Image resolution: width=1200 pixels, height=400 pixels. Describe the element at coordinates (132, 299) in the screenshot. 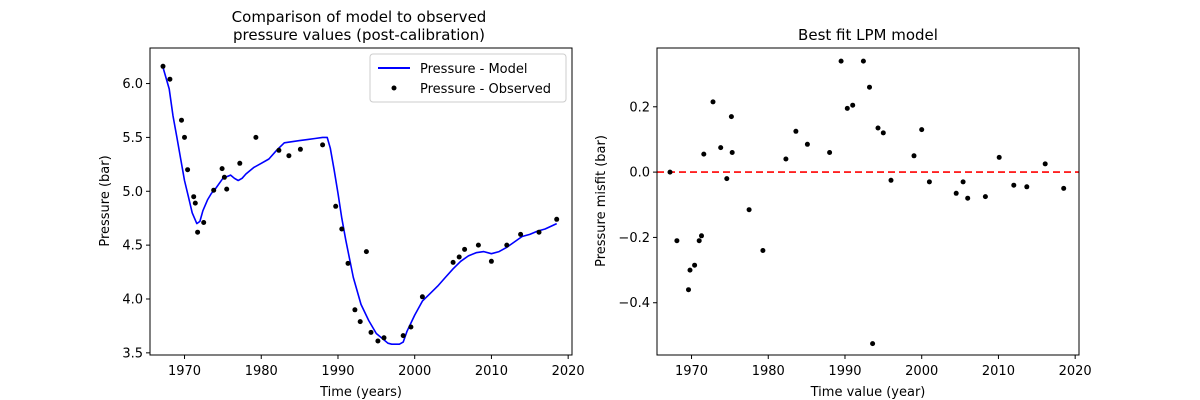

I see `y-tick-label: 4.0` at that location.